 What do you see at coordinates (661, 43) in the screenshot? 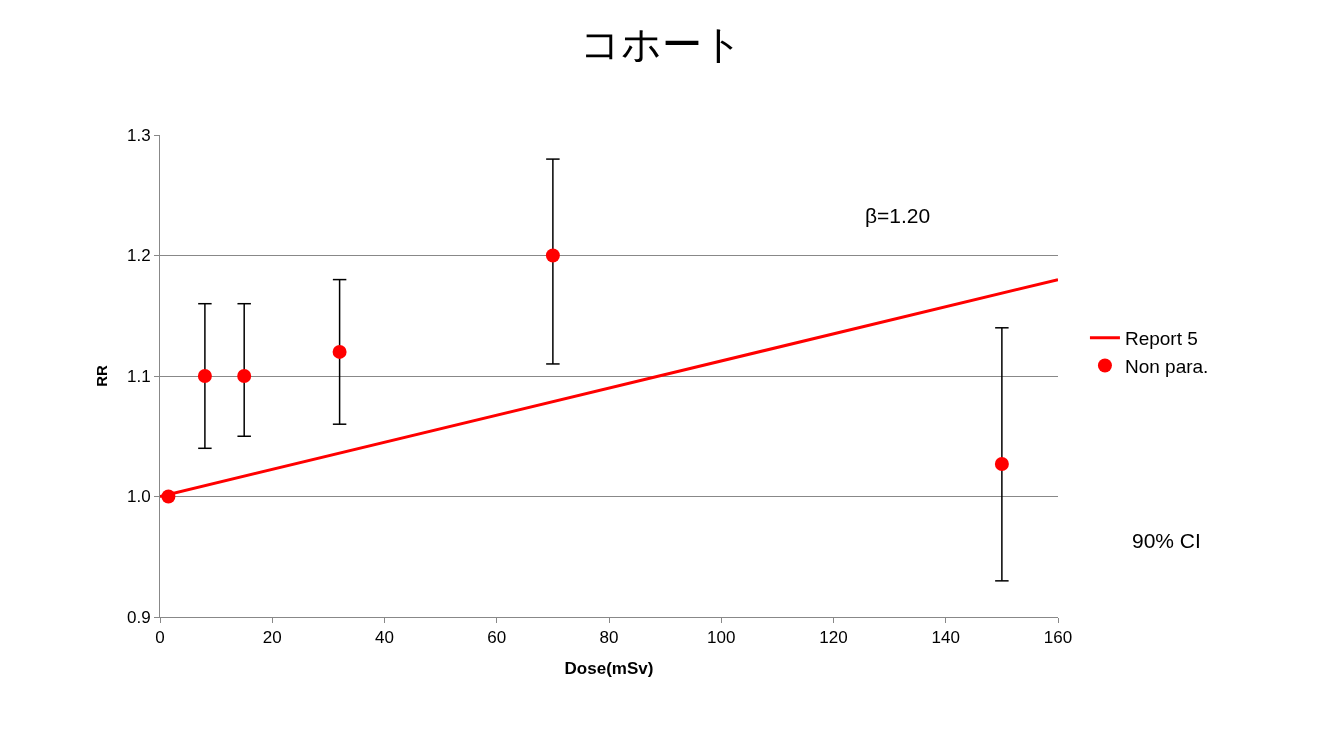
I see `chart-title: コホート` at bounding box center [661, 43].